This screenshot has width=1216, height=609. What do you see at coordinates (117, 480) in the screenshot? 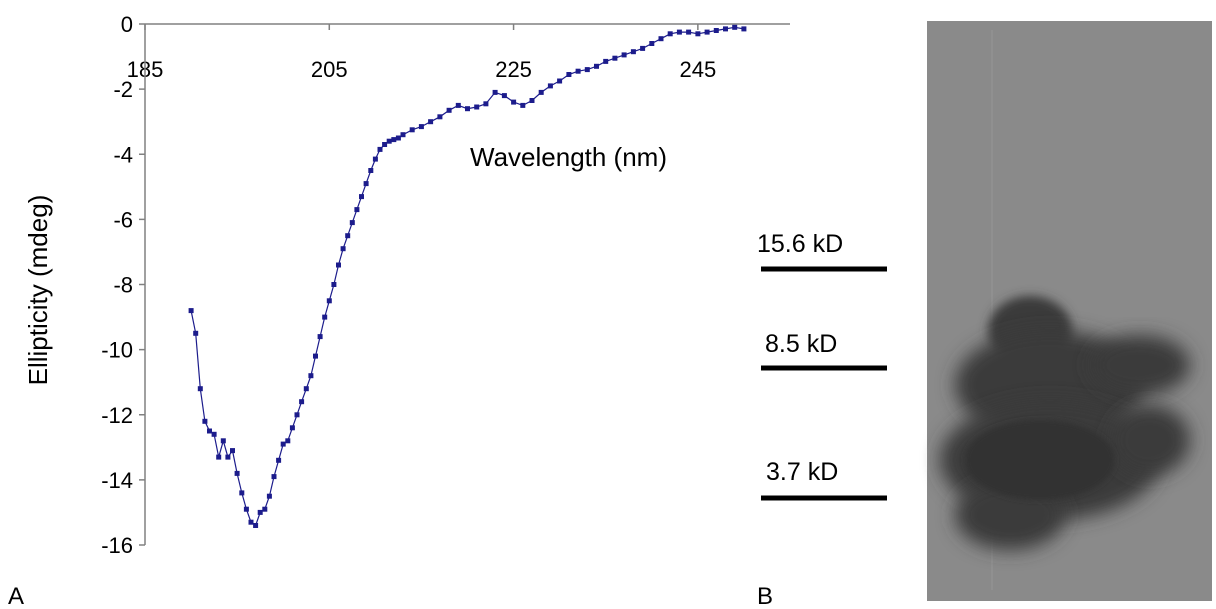
I see `y-tick-label: -14` at bounding box center [117, 480].